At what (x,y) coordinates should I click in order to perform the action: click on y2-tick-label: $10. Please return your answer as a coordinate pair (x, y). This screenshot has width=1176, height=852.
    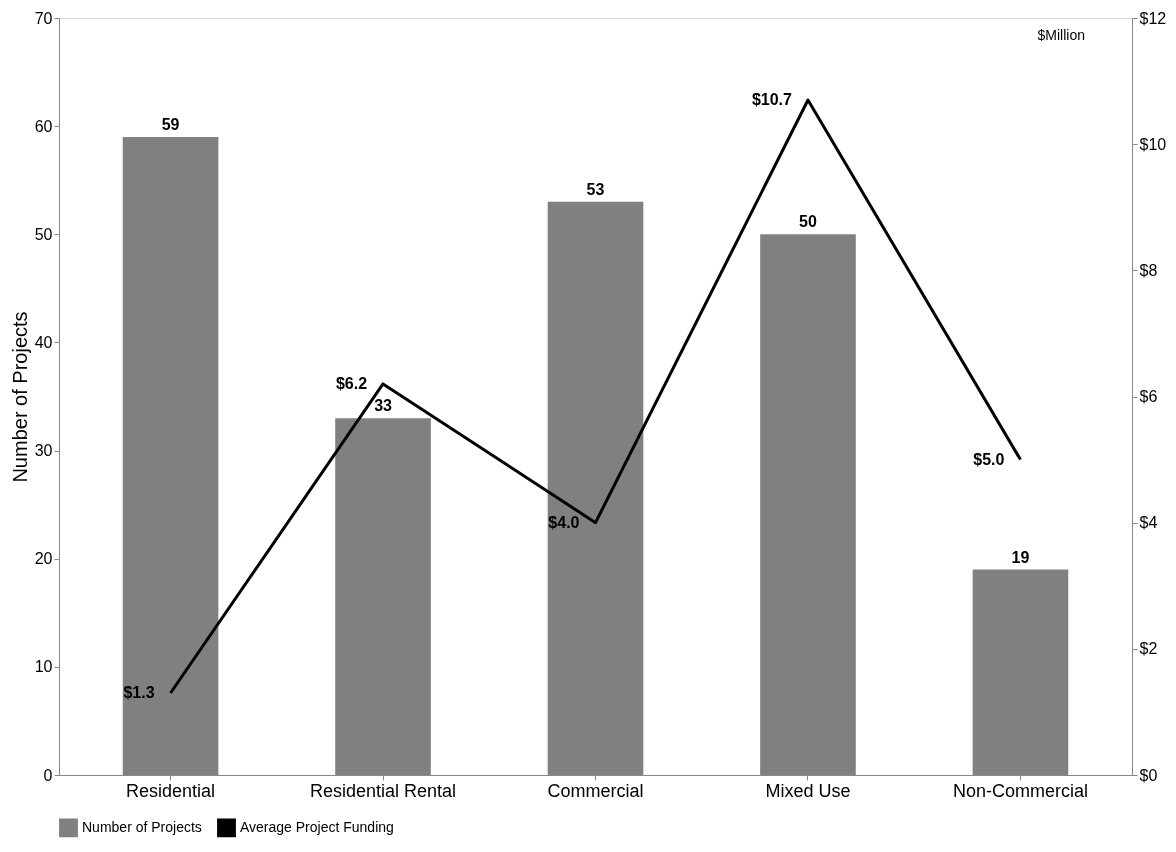
    Looking at the image, I should click on (1153, 144).